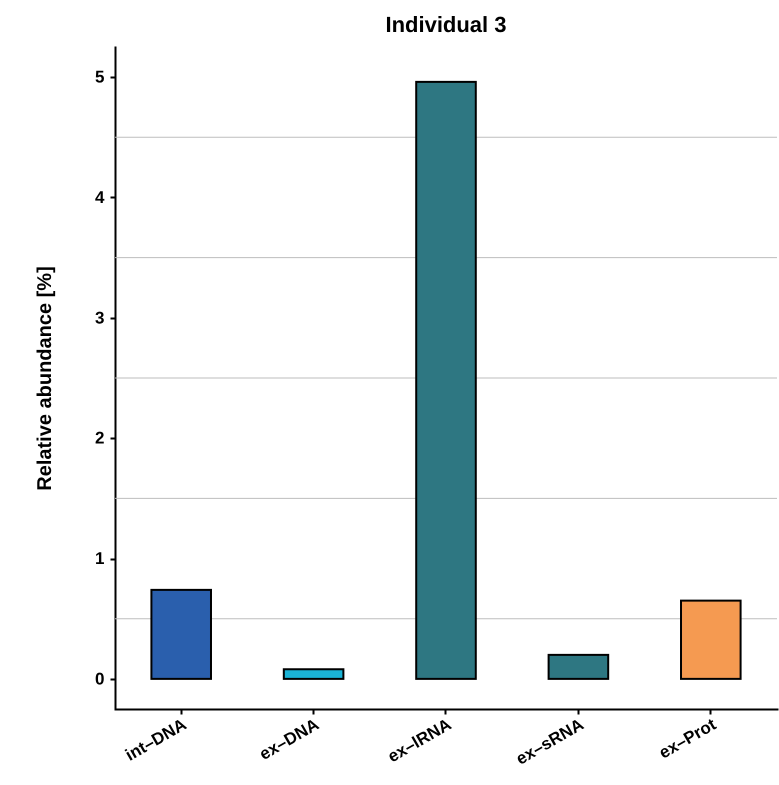 This screenshot has width=779, height=785. What do you see at coordinates (99, 558) in the screenshot?
I see `y-tick-label: 1` at bounding box center [99, 558].